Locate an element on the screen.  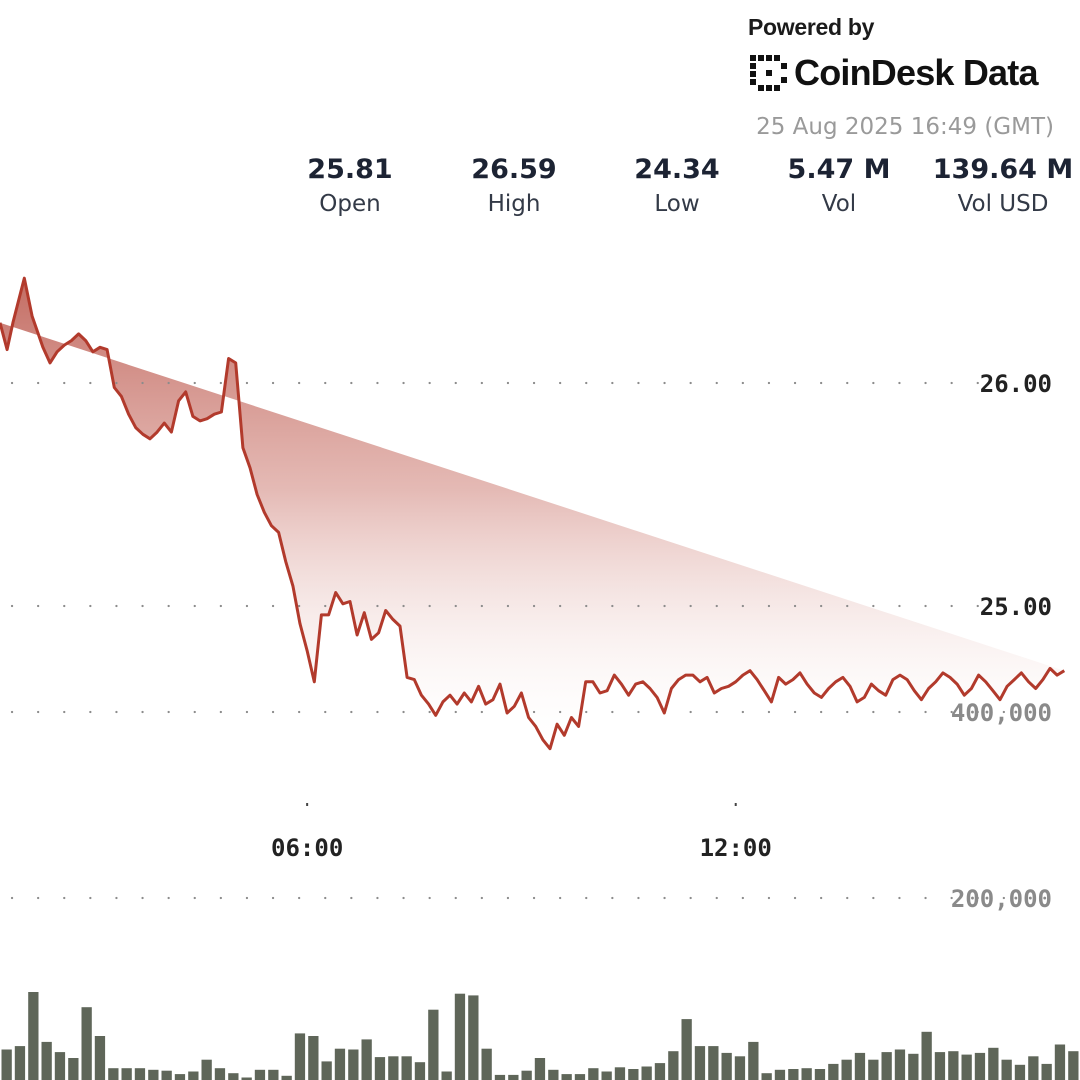
powered-by-label: Powered by is located at coordinates (811, 27).